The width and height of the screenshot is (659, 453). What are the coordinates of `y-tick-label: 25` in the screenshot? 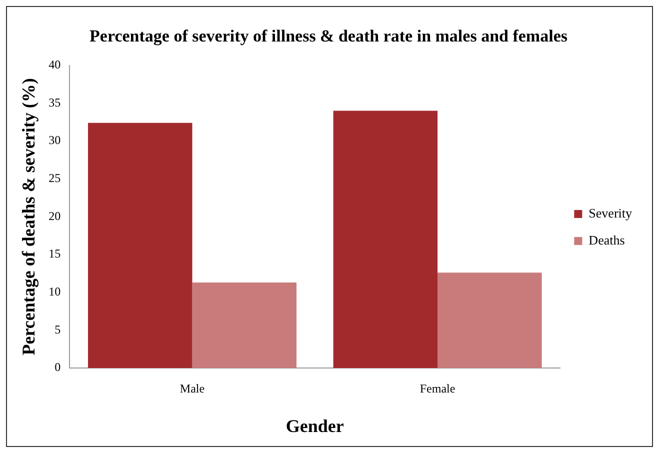 It's located at (54, 178).